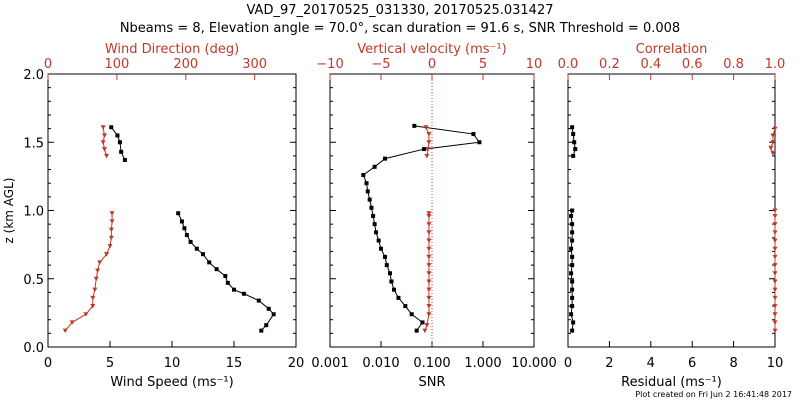 Image resolution: width=800 pixels, height=400 pixels. What do you see at coordinates (609, 64) in the screenshot?
I see `x-top-tick-label: 0.2` at bounding box center [609, 64].